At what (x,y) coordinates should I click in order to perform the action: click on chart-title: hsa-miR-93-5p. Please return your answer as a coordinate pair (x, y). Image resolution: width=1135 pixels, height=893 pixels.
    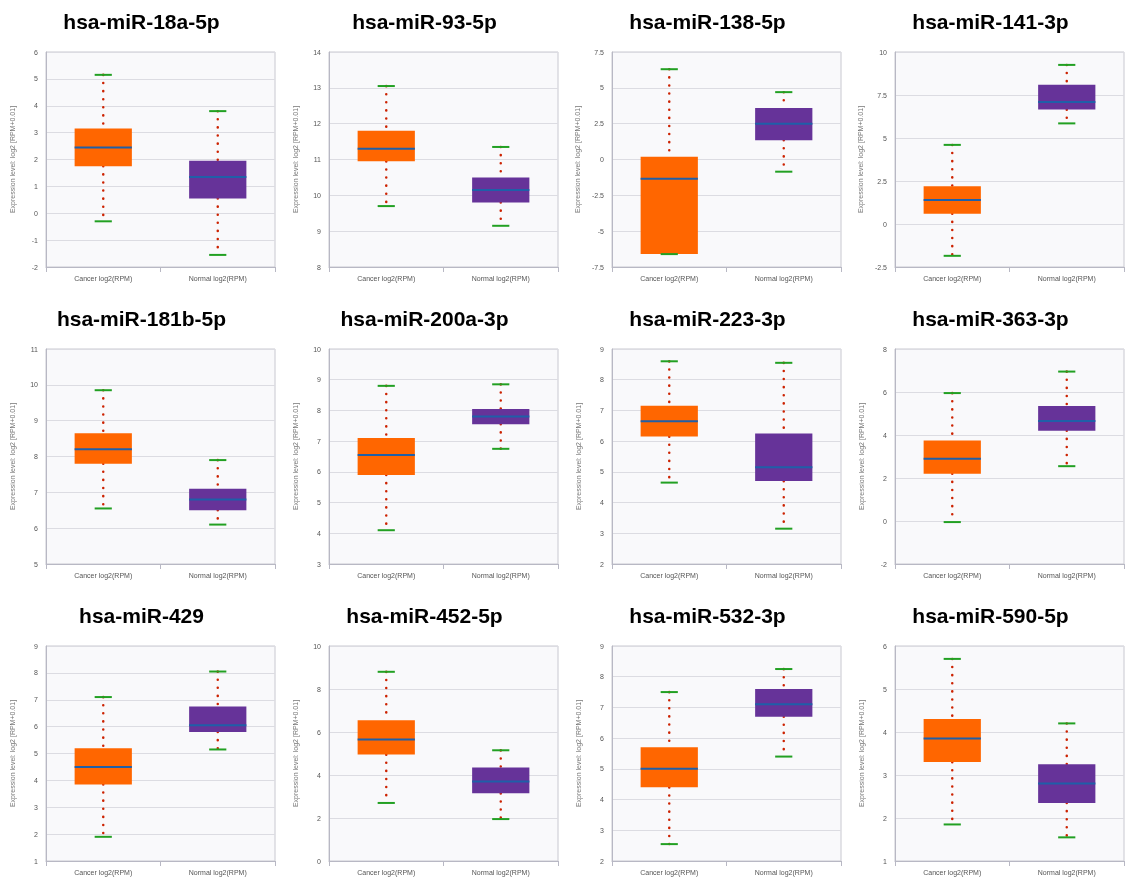
    Looking at the image, I should click on (424, 21).